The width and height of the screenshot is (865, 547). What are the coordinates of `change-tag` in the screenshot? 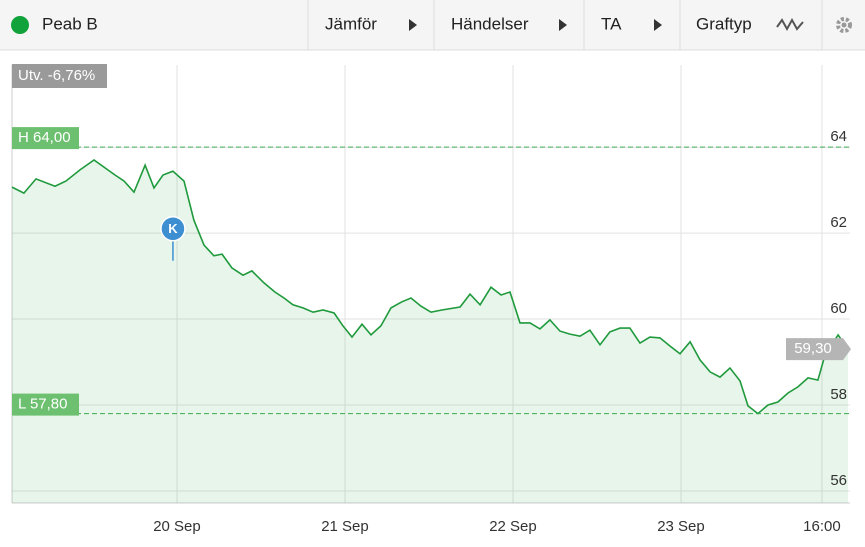 It's located at (59, 76).